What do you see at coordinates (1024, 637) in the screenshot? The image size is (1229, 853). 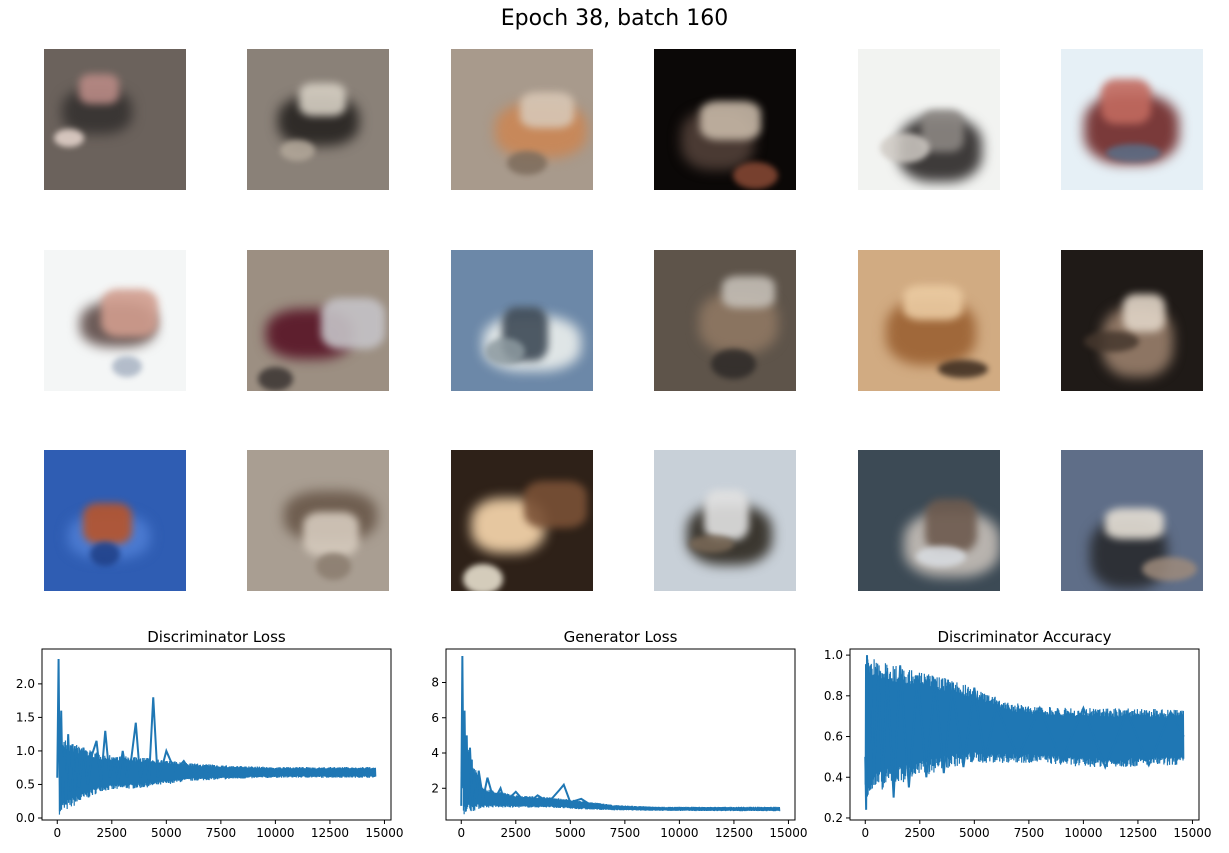 I see `chart-title: Discriminator Accuracy` at bounding box center [1024, 637].